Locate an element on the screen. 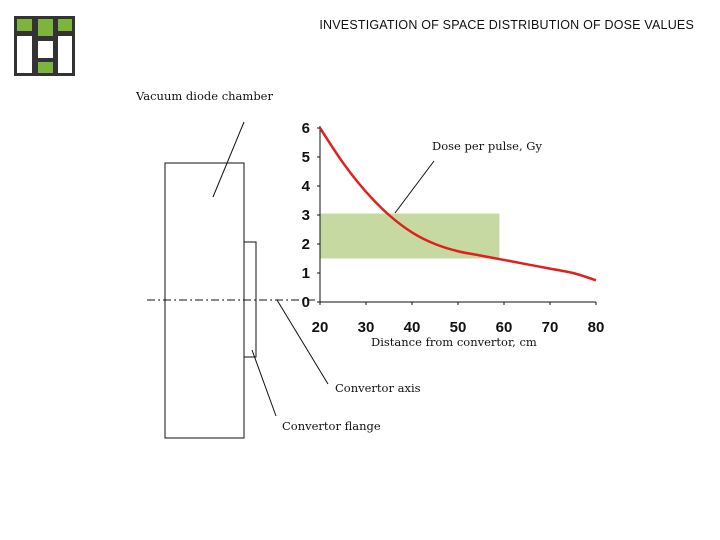 The height and width of the screenshot is (540, 720). y-tick-label: 5 is located at coordinates (306, 157).